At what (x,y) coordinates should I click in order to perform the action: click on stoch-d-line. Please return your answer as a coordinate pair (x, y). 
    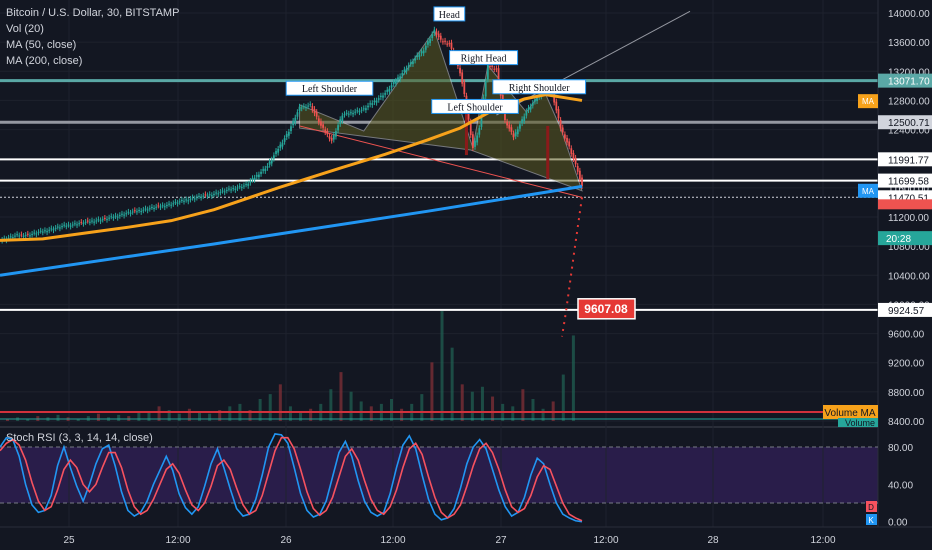
    Looking at the image, I should click on (291, 479).